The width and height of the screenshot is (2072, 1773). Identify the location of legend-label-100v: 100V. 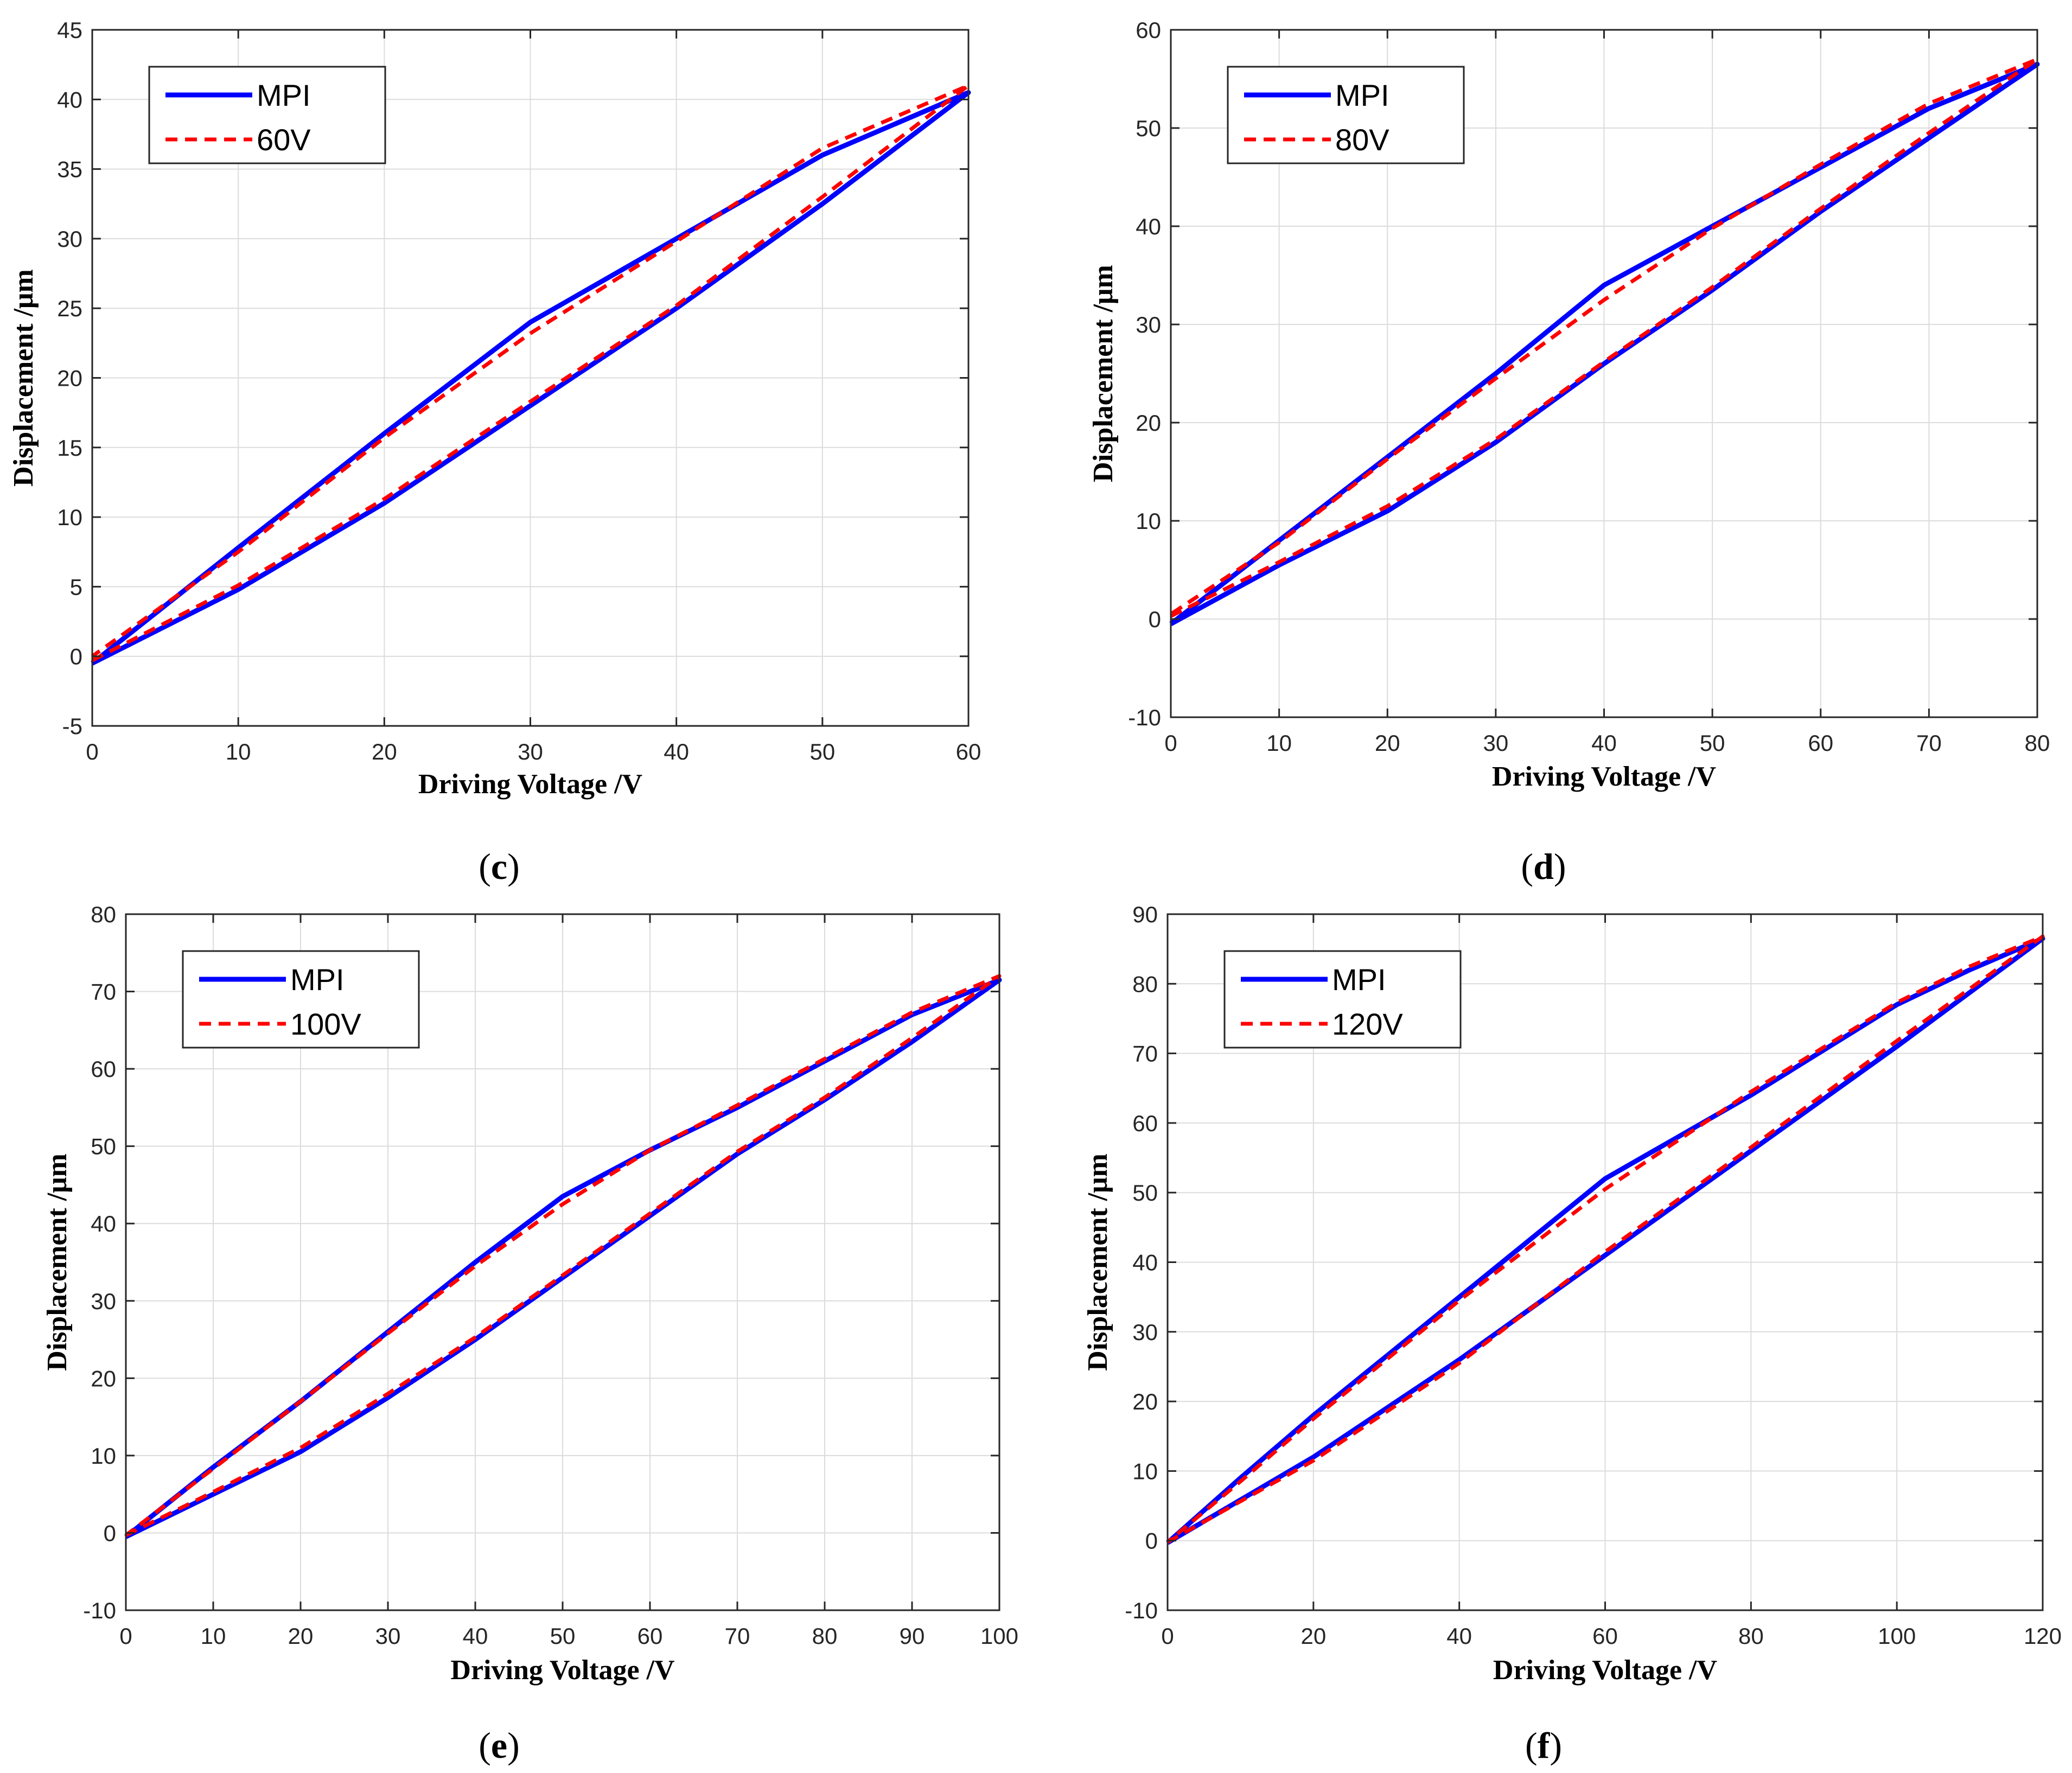
(325, 1024).